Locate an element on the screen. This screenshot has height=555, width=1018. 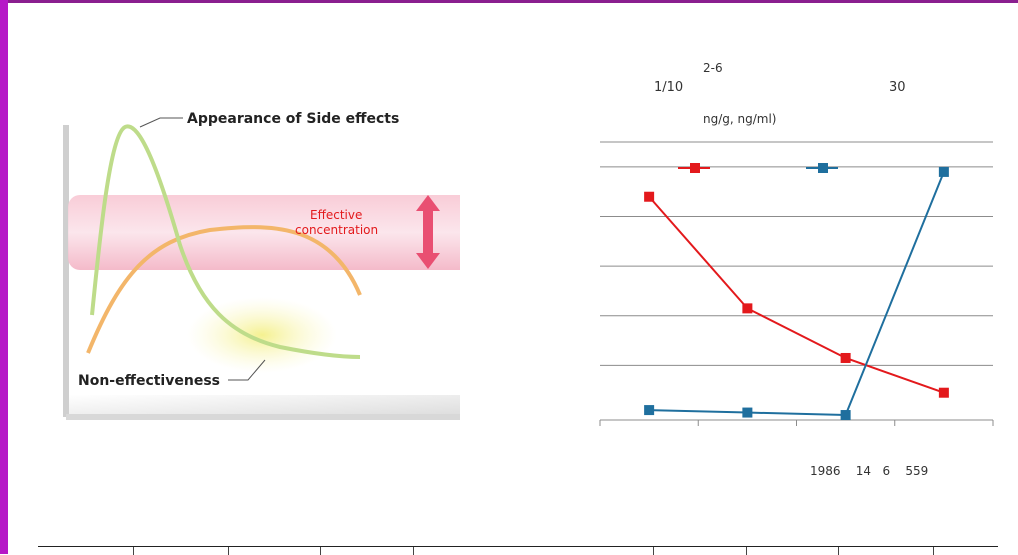
label-side-effects: Appearance of Side effects is located at coordinates (293, 119).